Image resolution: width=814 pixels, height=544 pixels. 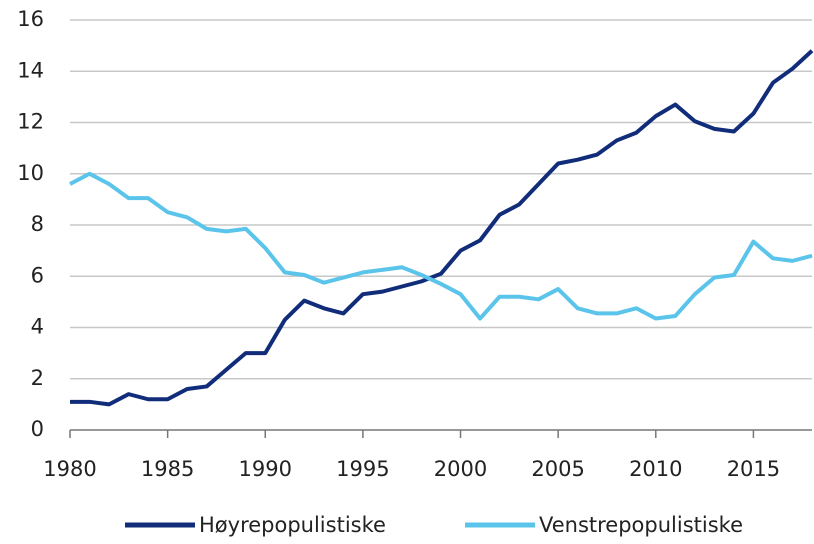 What do you see at coordinates (460, 469) in the screenshot?
I see `x-tick-label: 2000` at bounding box center [460, 469].